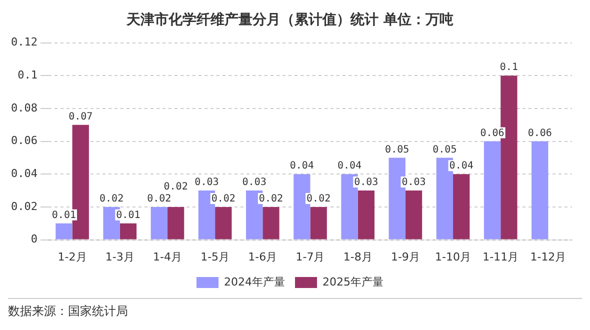 This screenshot has height=330, width=590. Describe the element at coordinates (353, 281) in the screenshot. I see `legend-label: 2025年产量` at that location.